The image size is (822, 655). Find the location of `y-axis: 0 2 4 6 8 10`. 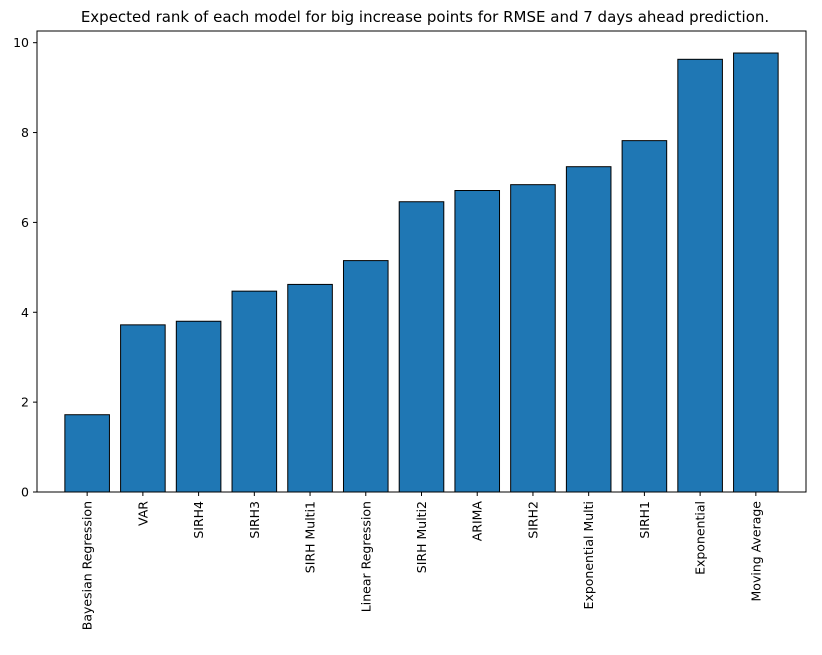

y-axis: 0 2 4 6 8 10 is located at coordinates (25, 267).